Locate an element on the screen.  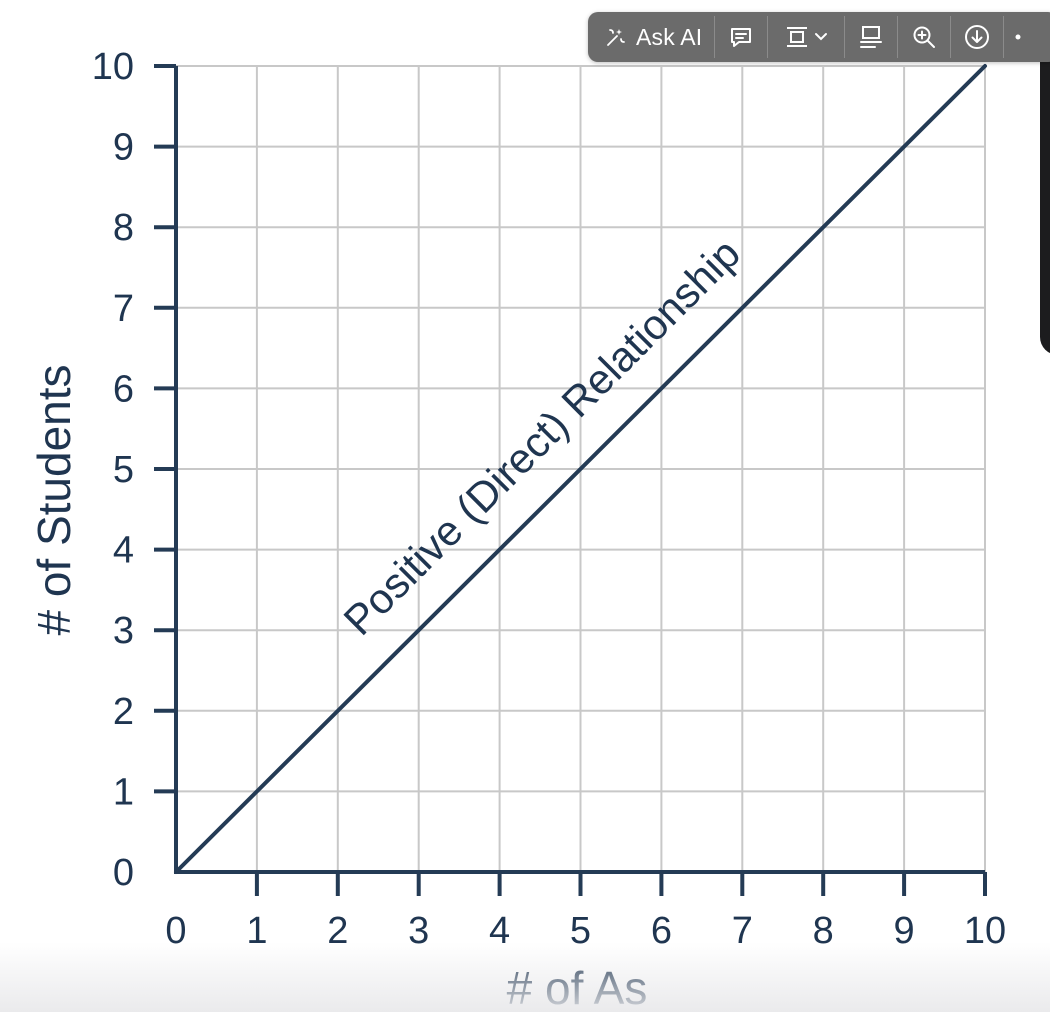
x-tick-label: 4 is located at coordinates (499, 931).